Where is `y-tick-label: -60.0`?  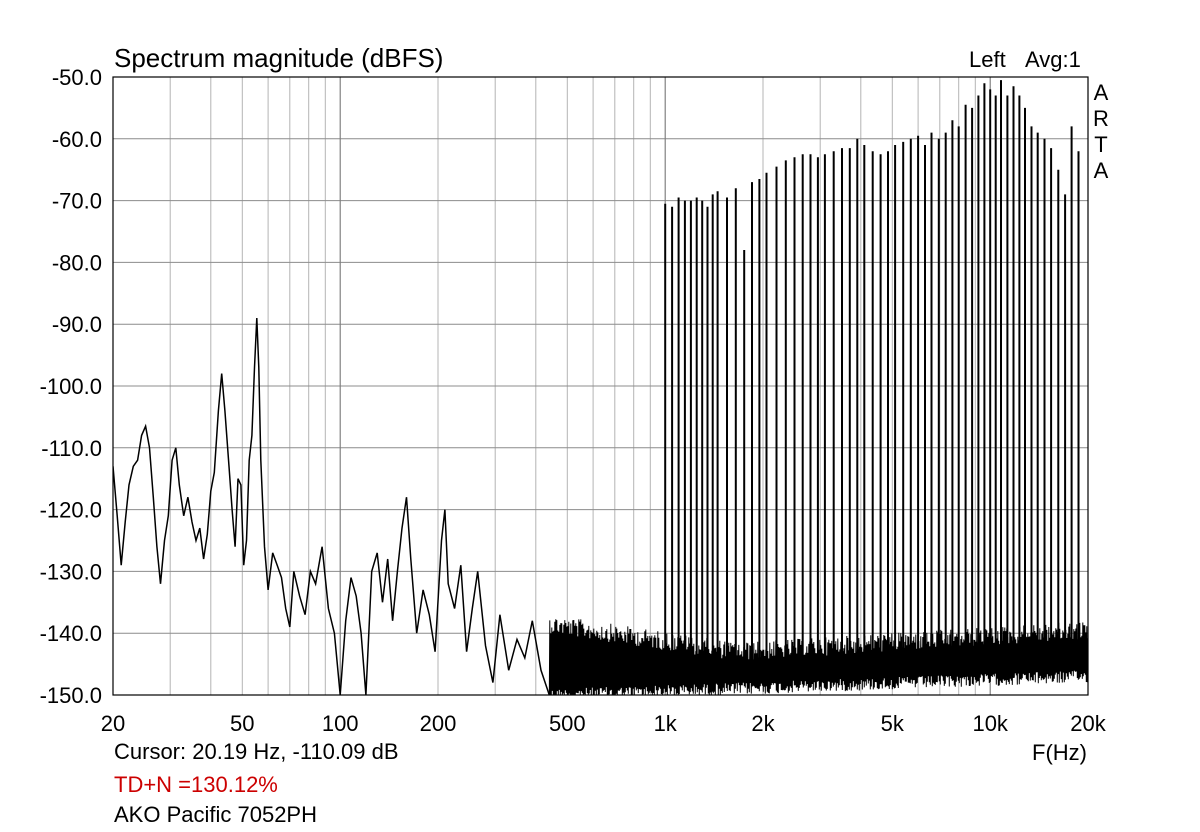 y-tick-label: -60.0 is located at coordinates (77, 139).